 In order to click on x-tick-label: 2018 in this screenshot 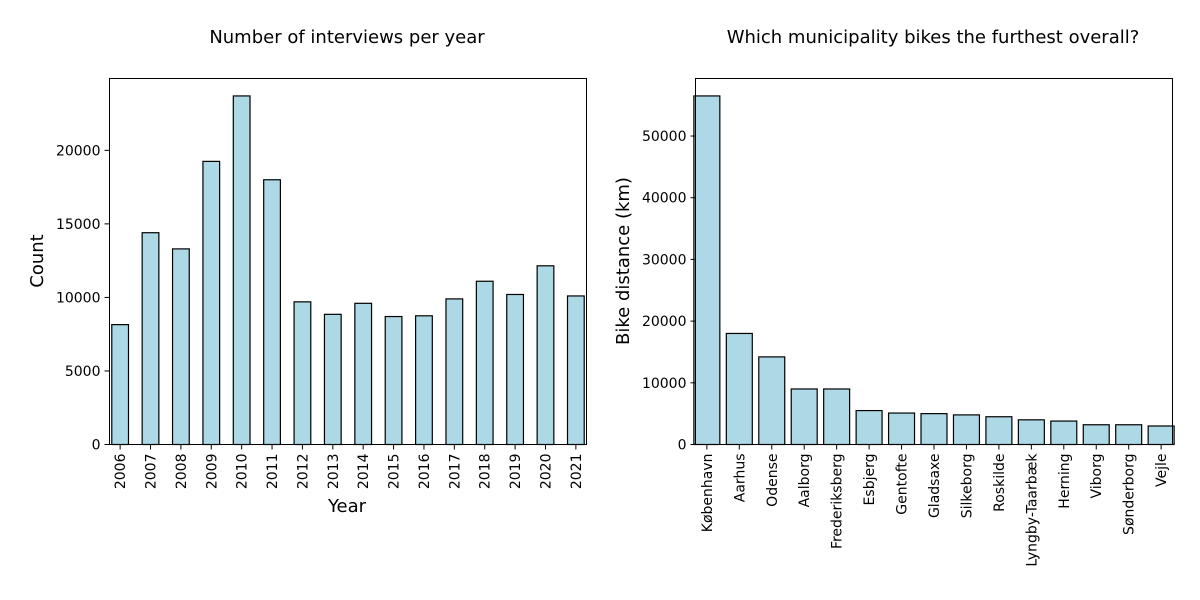, I will do `click(486, 472)`.